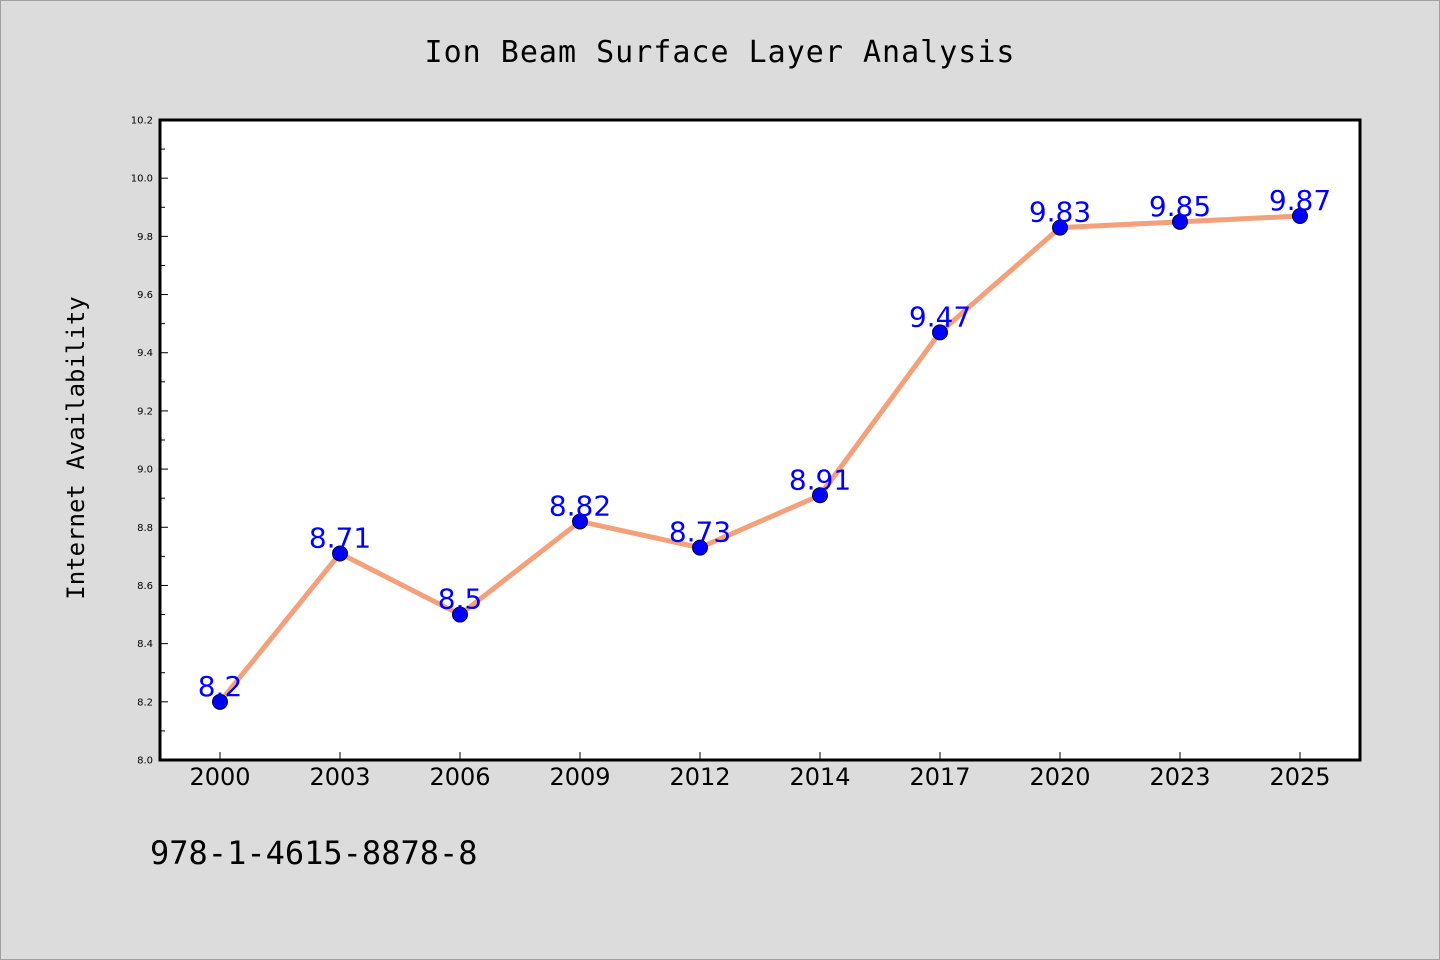  I want to click on y-tick-label: 8.2, so click(145, 702).